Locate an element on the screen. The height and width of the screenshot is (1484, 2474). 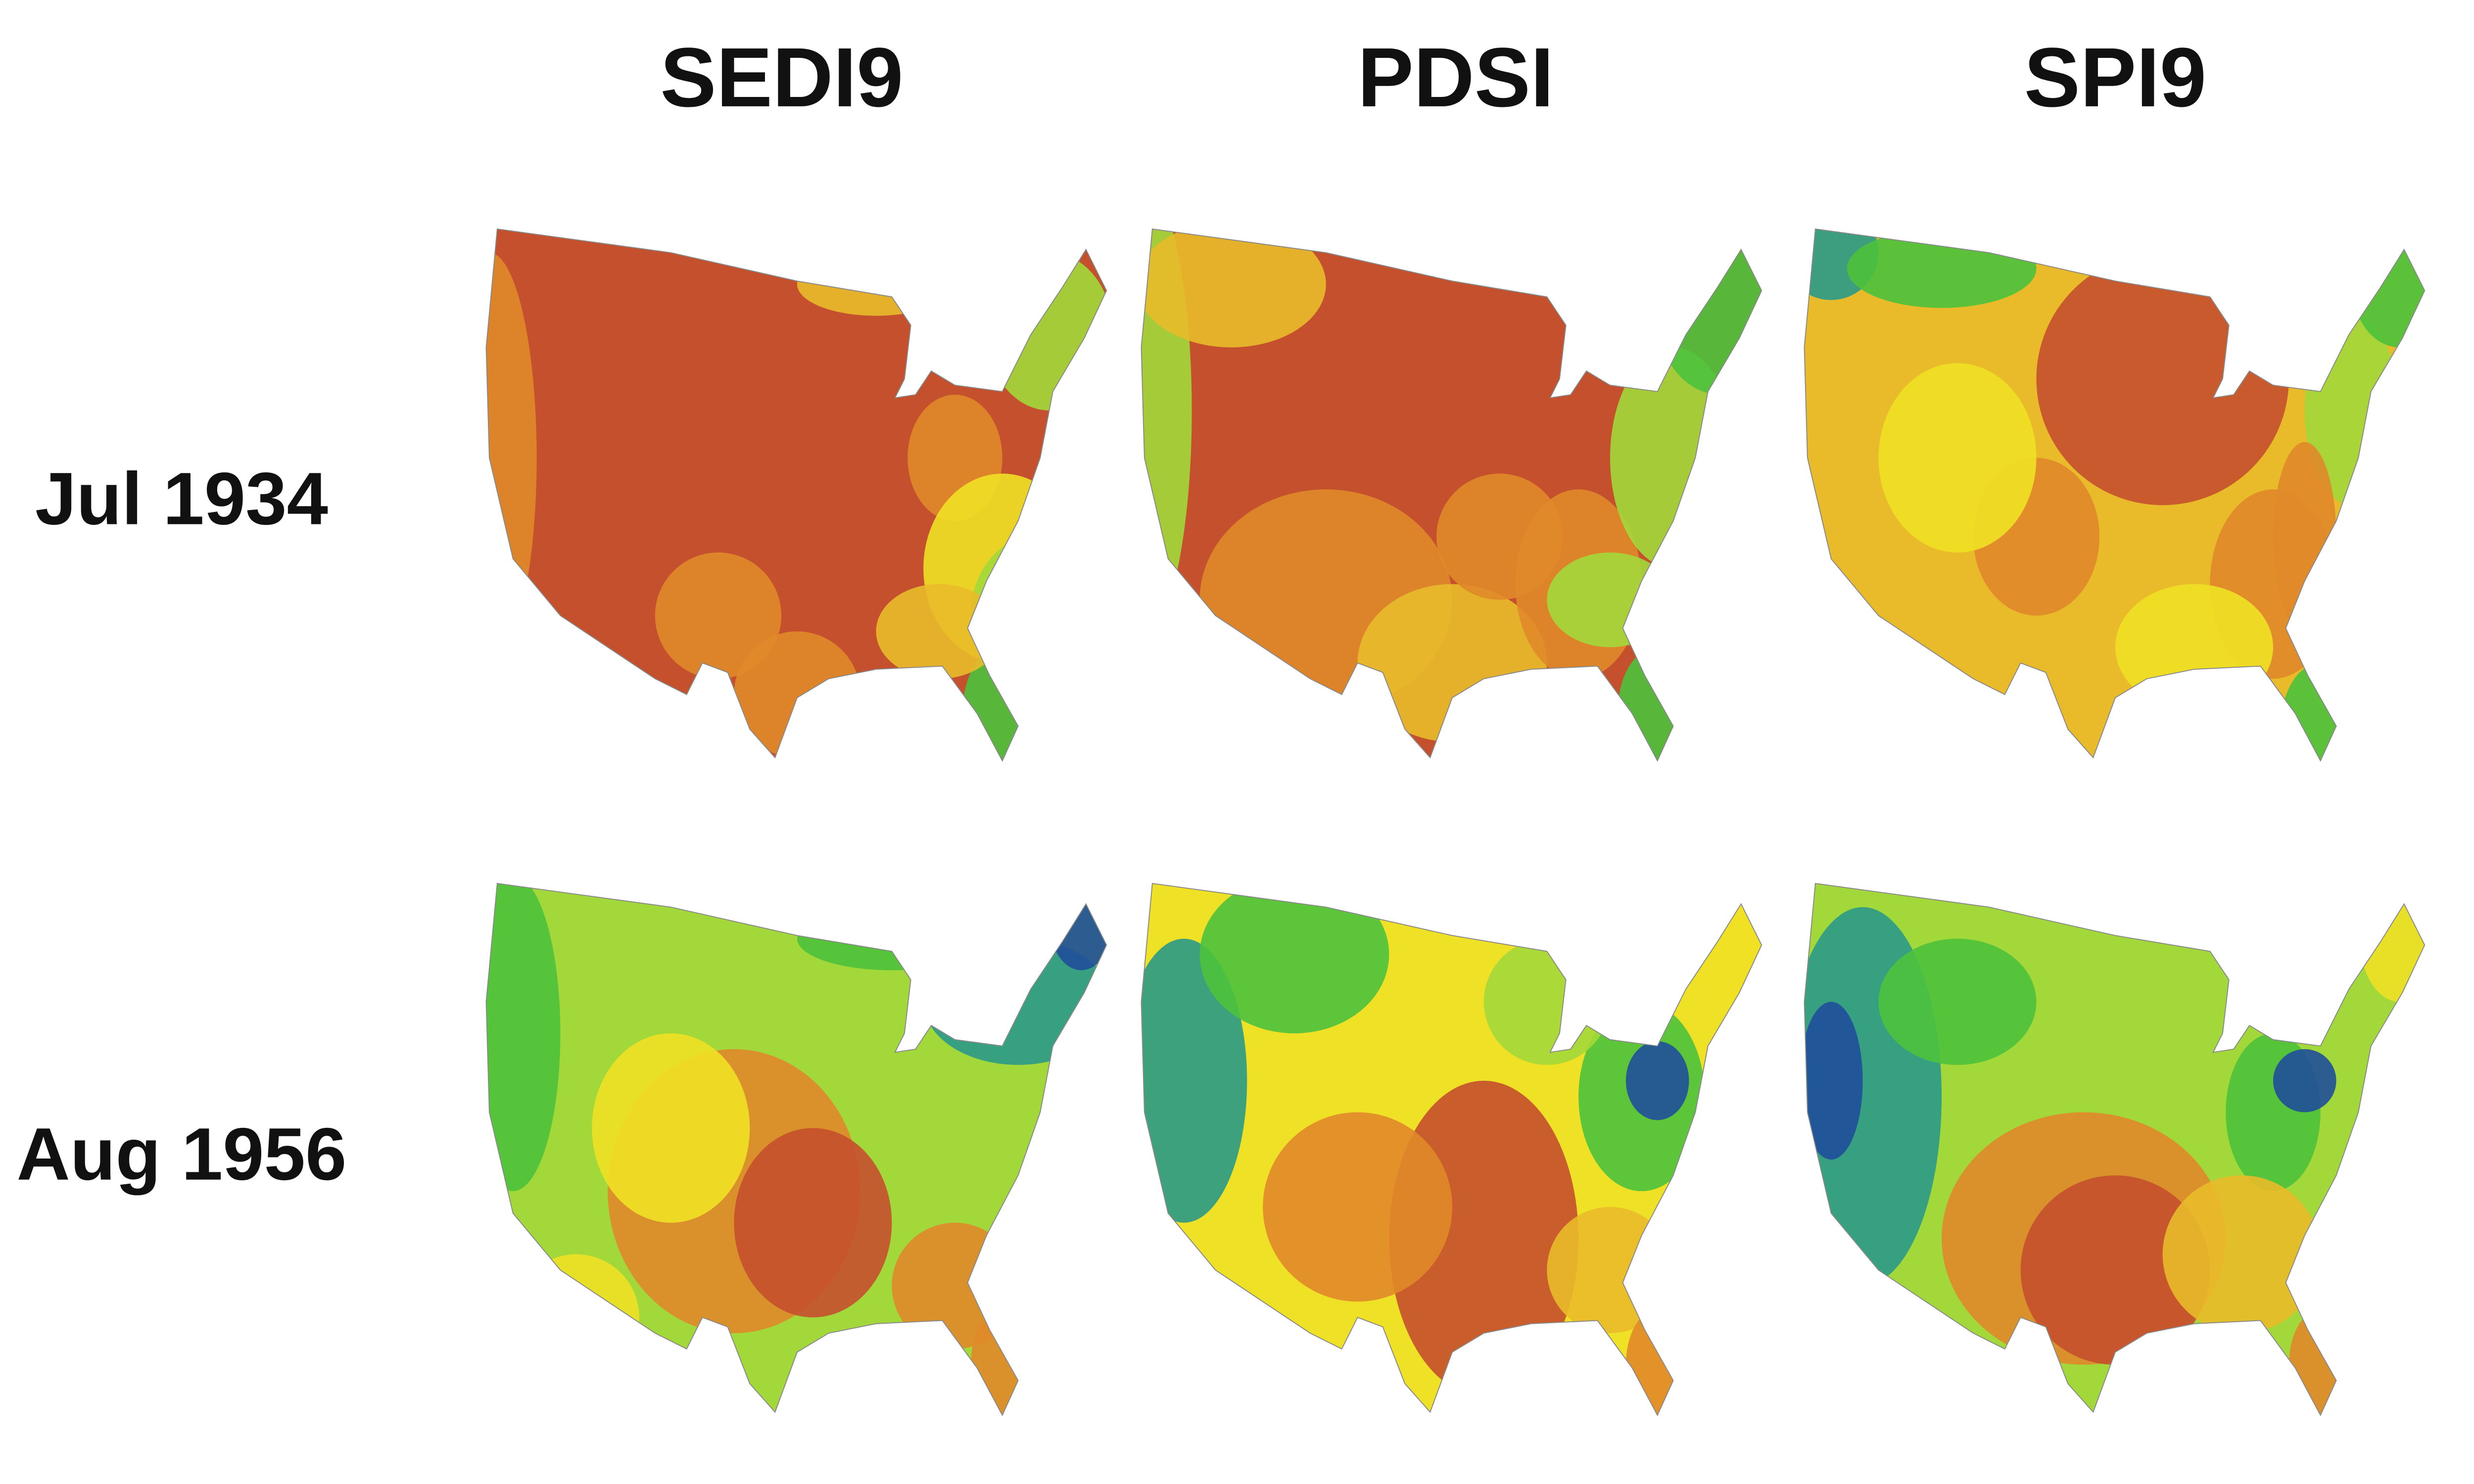
row-title: Jul 1934 is located at coordinates (182, 498).